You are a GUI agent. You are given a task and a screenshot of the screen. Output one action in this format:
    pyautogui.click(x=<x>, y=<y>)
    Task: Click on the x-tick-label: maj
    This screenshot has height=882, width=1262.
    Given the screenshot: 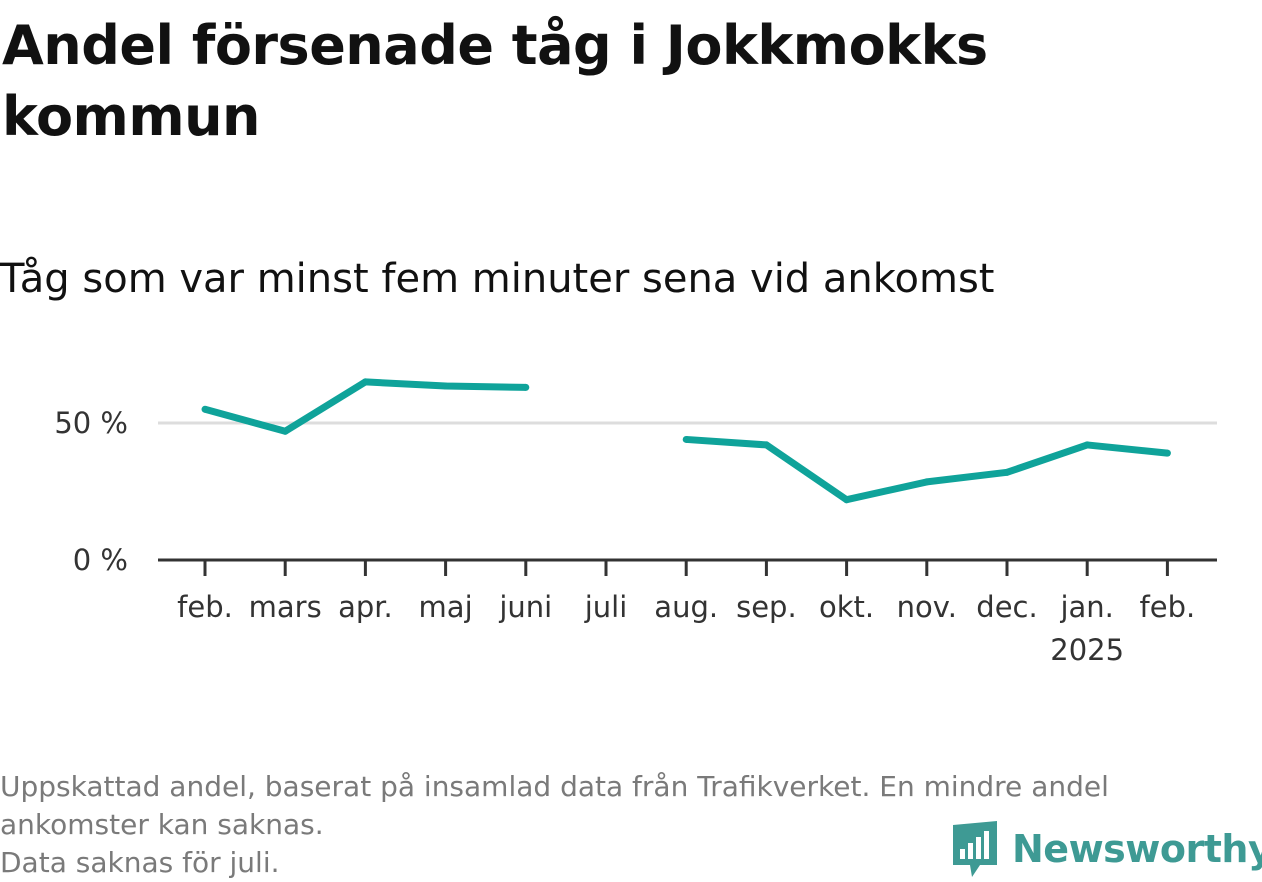 What is the action you would take?
    pyautogui.click(x=446, y=607)
    